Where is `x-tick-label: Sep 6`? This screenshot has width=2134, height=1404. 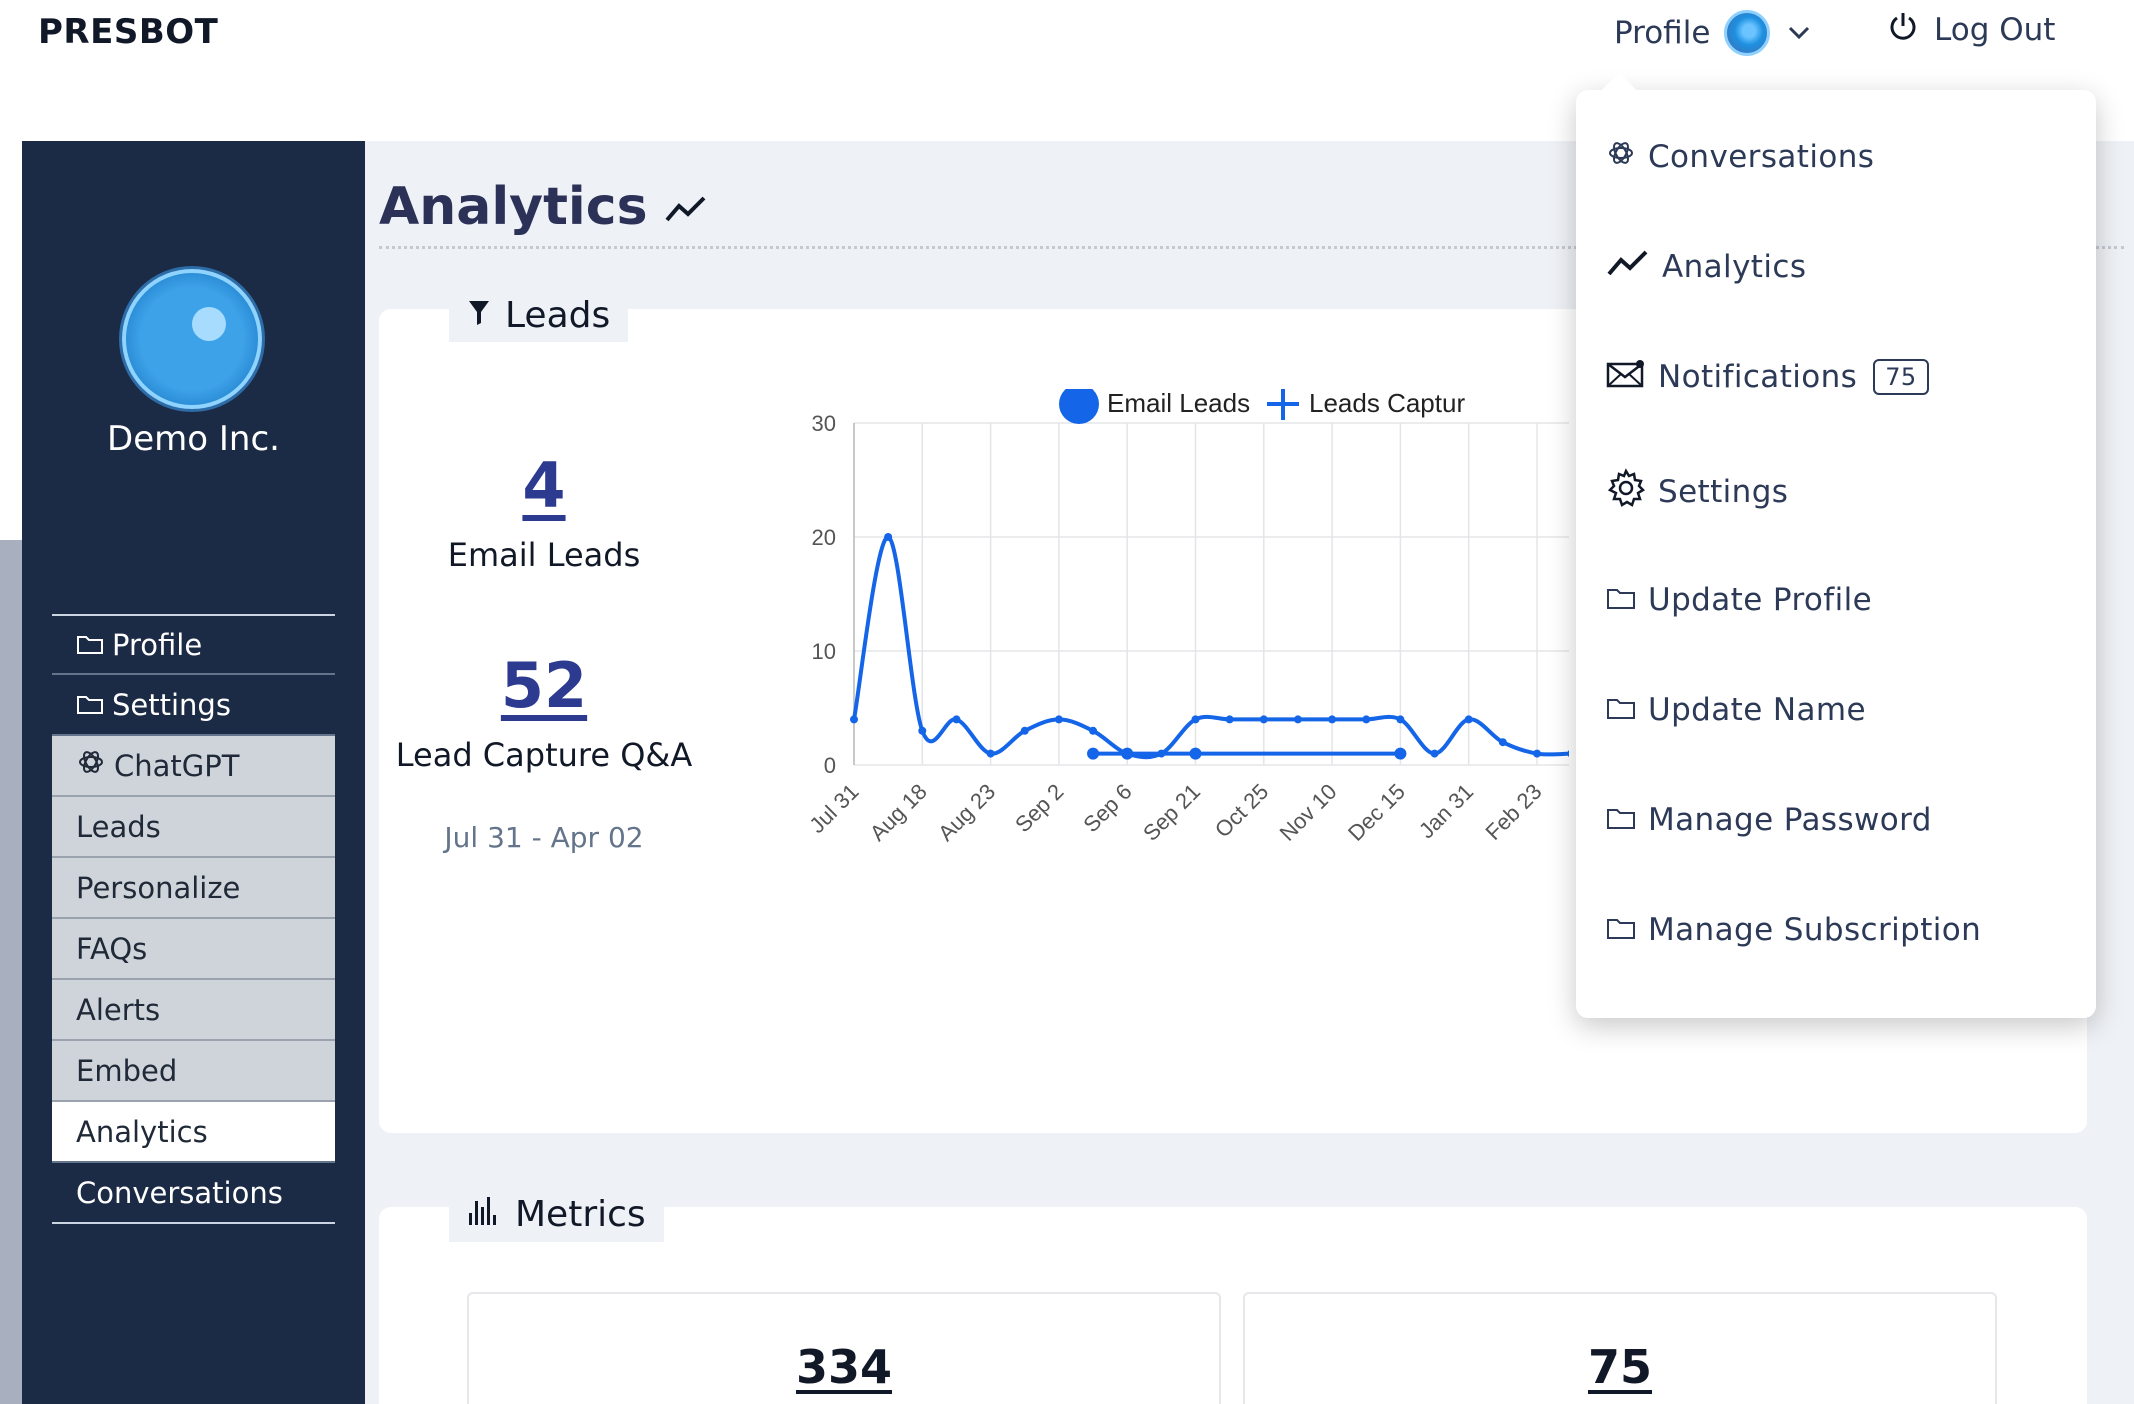 x-tick-label: Sep 6 is located at coordinates (1107, 808).